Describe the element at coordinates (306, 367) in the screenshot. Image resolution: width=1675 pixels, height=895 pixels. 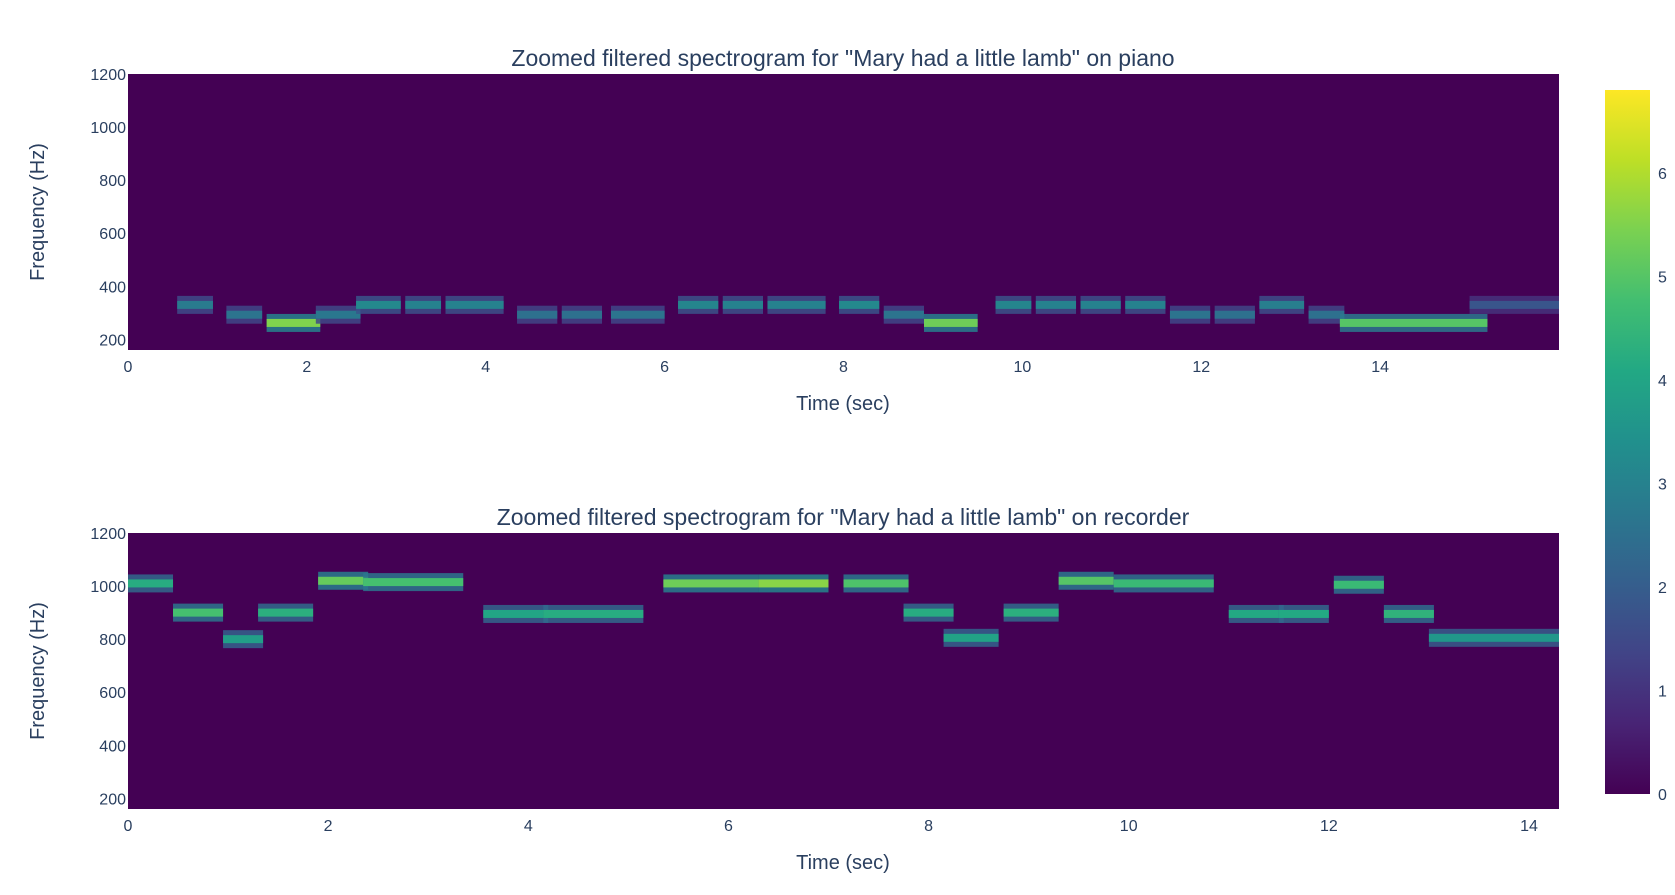
I see `piano-x-tick-label: 2` at that location.